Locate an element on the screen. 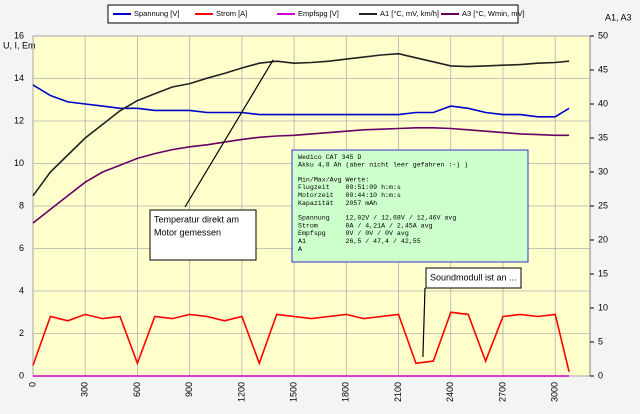  legend is located at coordinates (313, 14).